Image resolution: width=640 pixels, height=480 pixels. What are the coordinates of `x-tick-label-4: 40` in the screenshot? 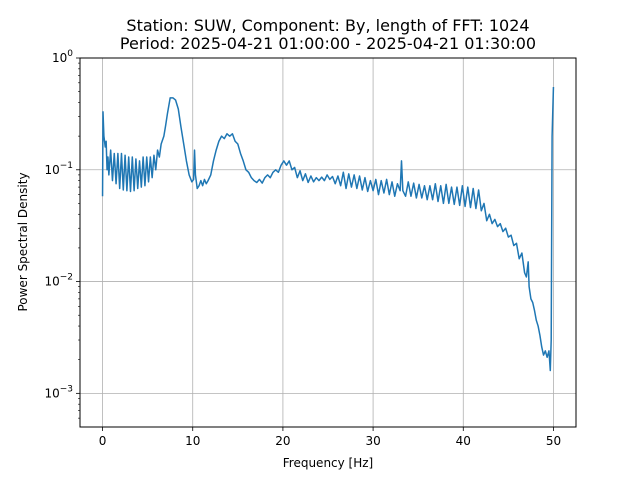 It's located at (463, 441).